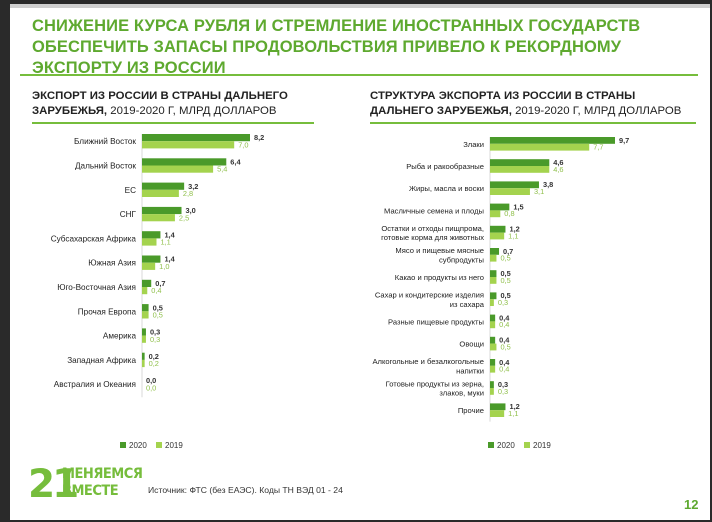  What do you see at coordinates (96, 287) in the screenshot?
I see `category-label: Юго-Восточная Азия` at bounding box center [96, 287].